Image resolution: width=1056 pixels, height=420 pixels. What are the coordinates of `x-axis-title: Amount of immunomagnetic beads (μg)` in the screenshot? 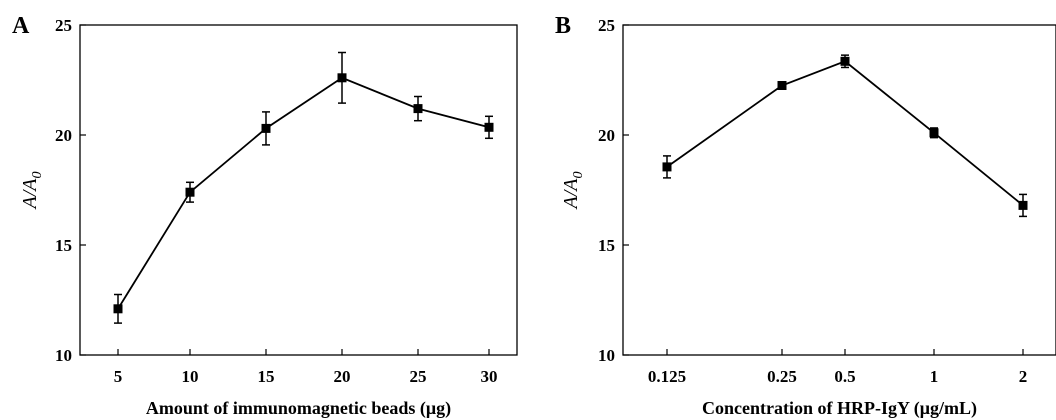 It's located at (298, 408).